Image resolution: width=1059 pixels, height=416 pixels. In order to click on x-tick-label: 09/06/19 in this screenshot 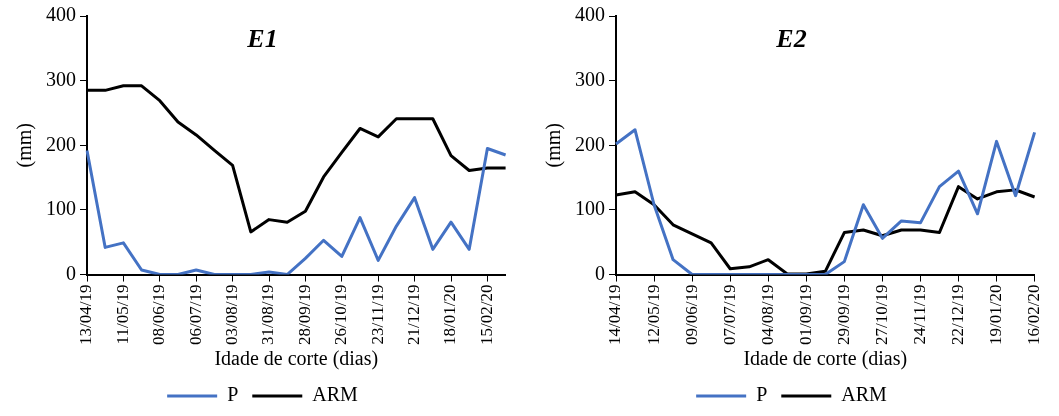, I will do `click(691, 315)`.